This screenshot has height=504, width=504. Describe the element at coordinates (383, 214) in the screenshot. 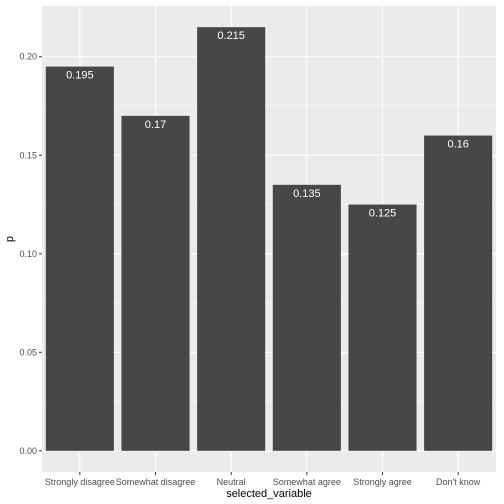

I see `bar-data-label: 0.125` at that location.